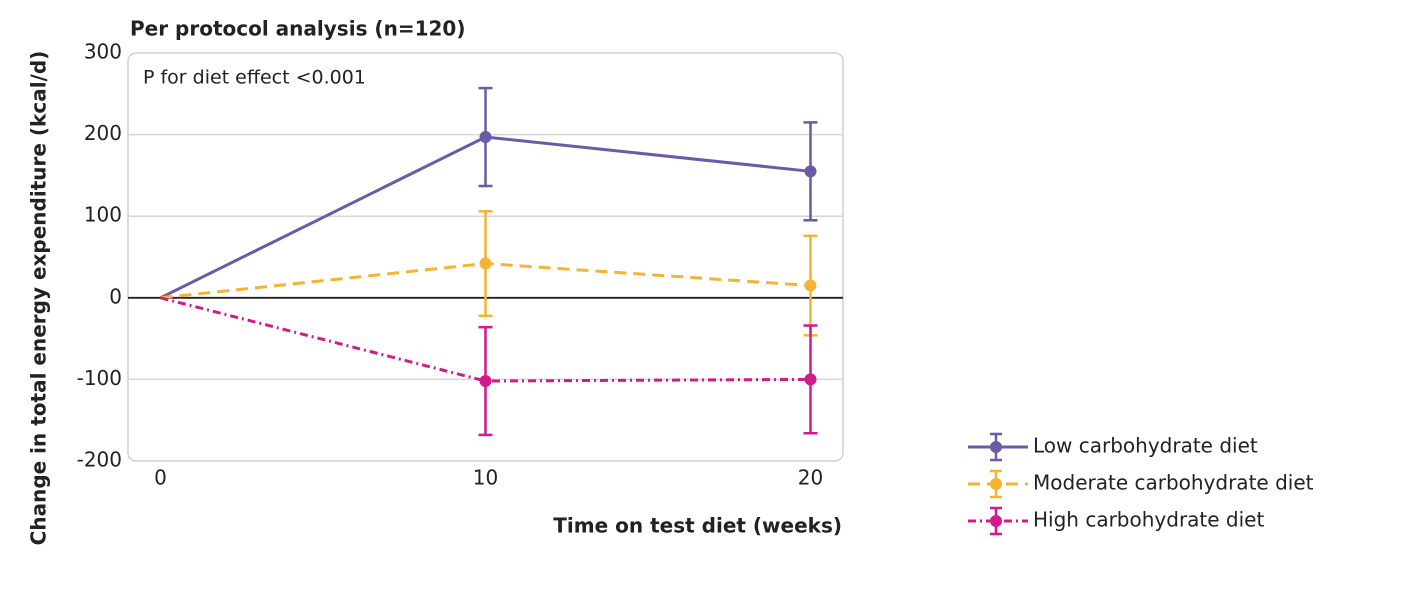  What do you see at coordinates (103, 52) in the screenshot?
I see `y-tick-label: 300` at bounding box center [103, 52].